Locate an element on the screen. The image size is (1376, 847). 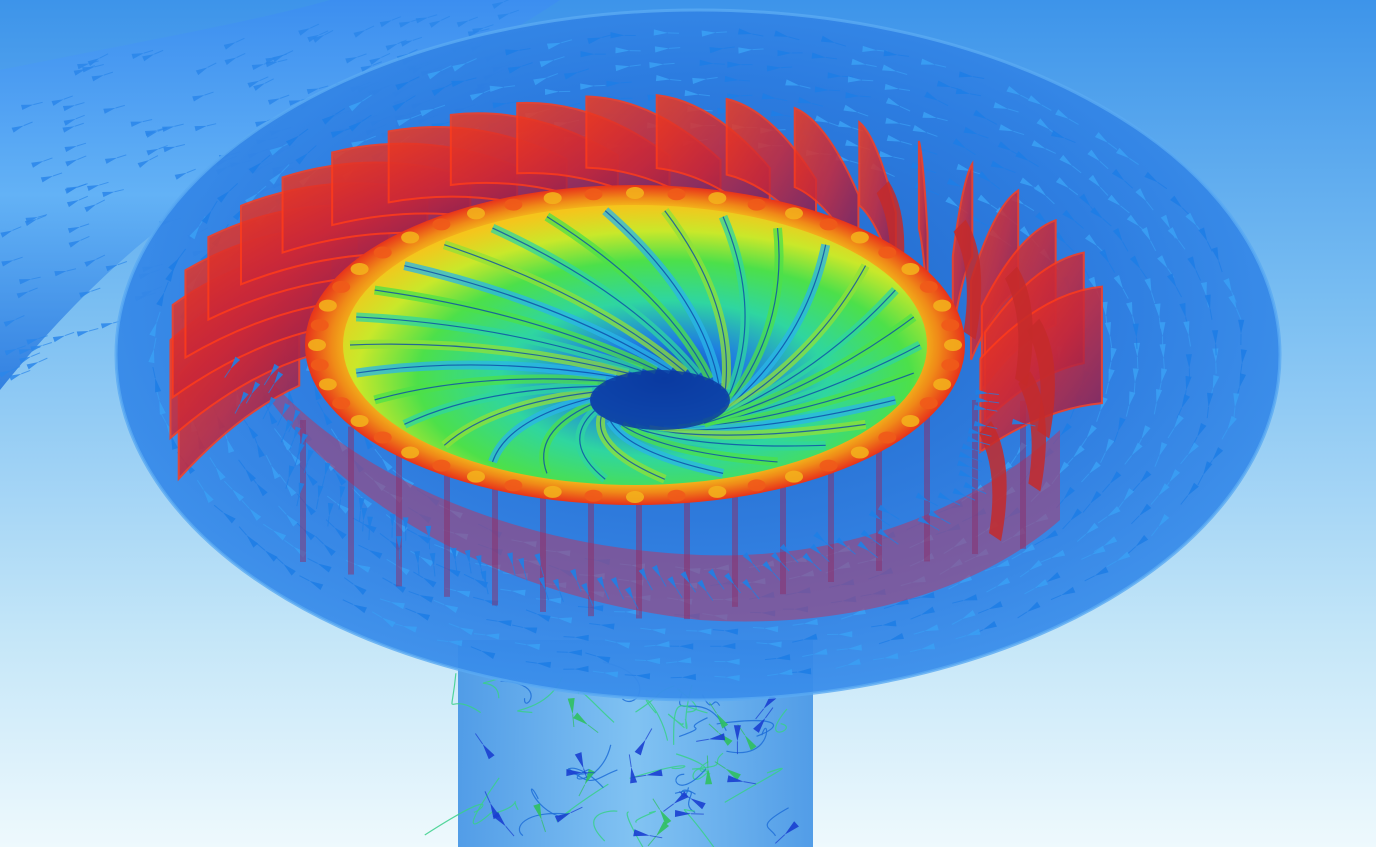
guide-vane-blade is located at coordinates (993, 481).